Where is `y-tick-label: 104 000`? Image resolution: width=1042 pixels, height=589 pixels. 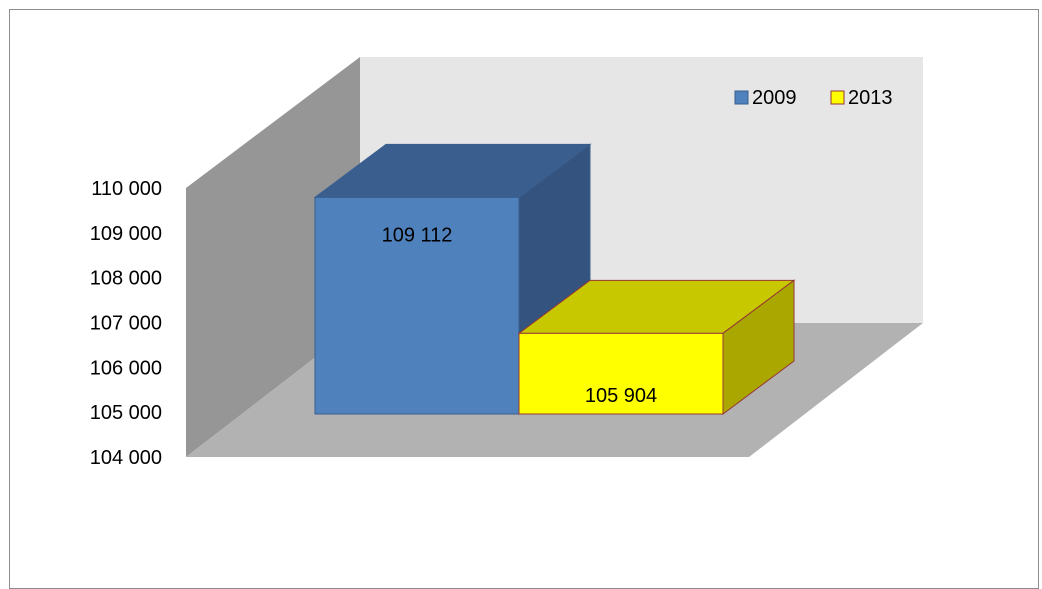 y-tick-label: 104 000 is located at coordinates (126, 458).